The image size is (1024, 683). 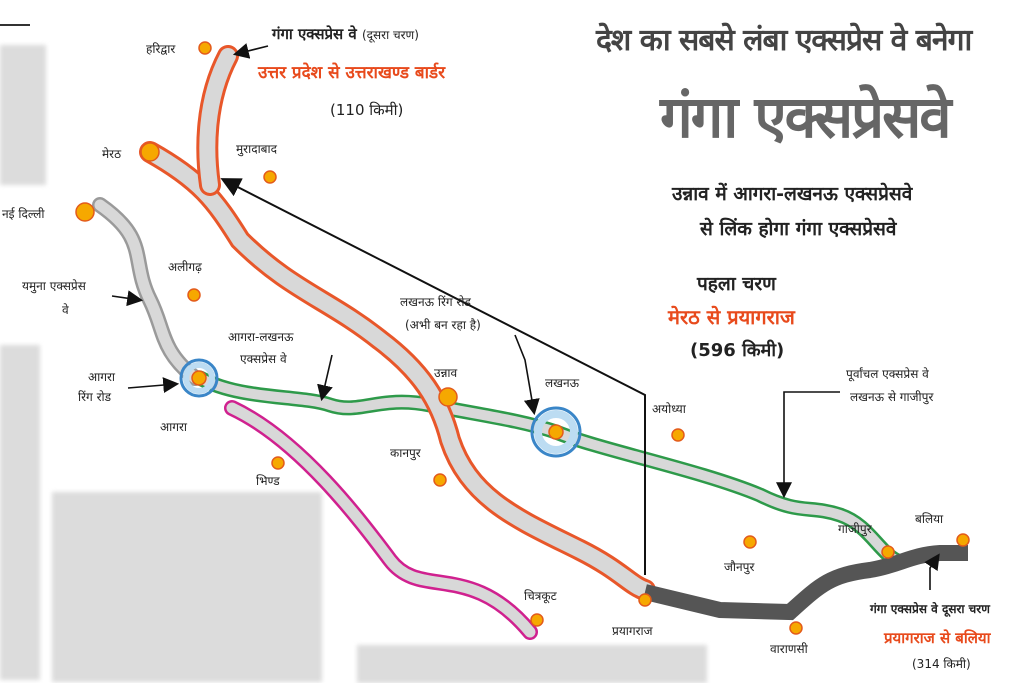 I want to click on lucknow-ring-road, so click(x=556, y=432).